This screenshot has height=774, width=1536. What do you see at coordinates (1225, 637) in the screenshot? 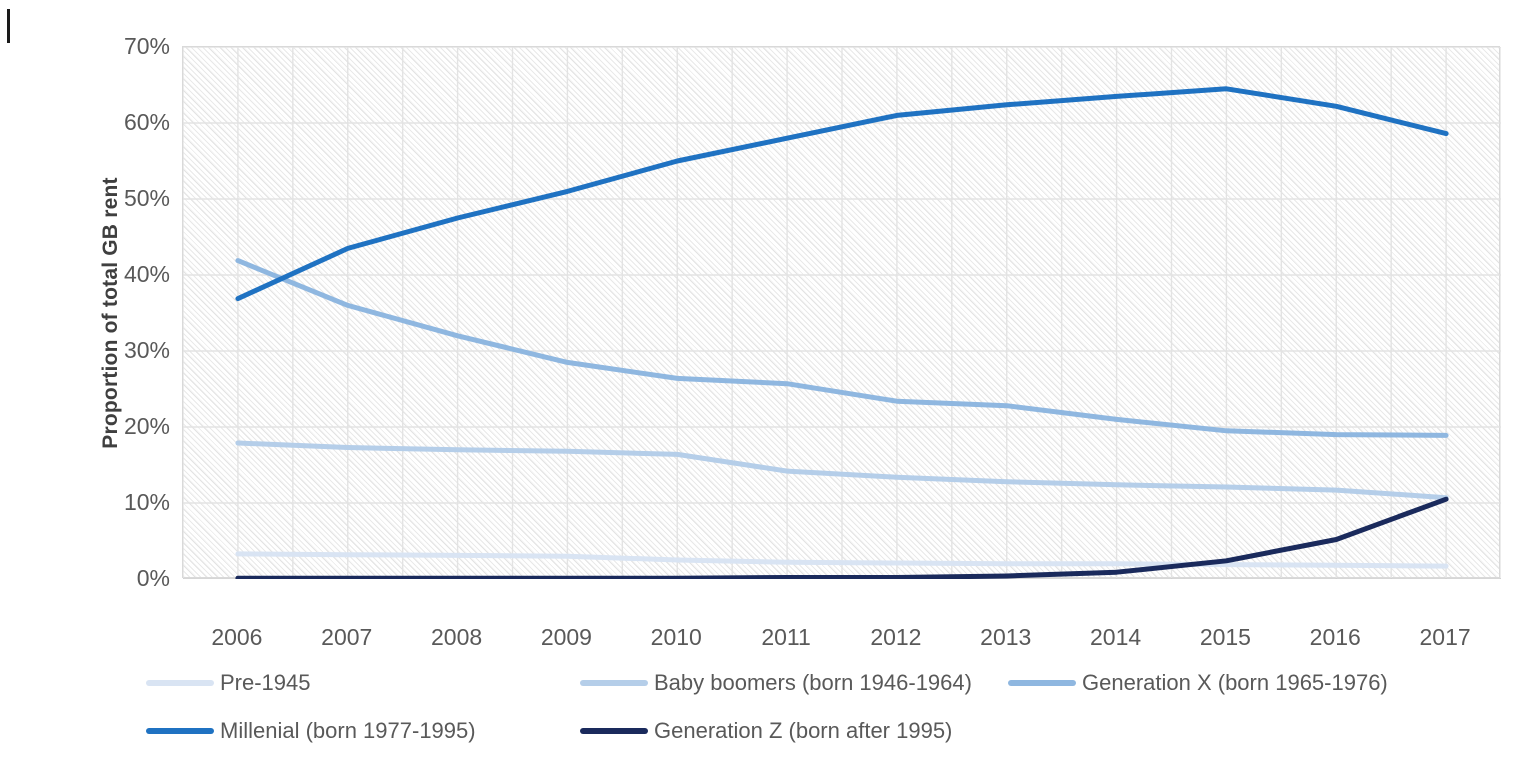
I see `x-tick-label: 2015` at bounding box center [1225, 637].